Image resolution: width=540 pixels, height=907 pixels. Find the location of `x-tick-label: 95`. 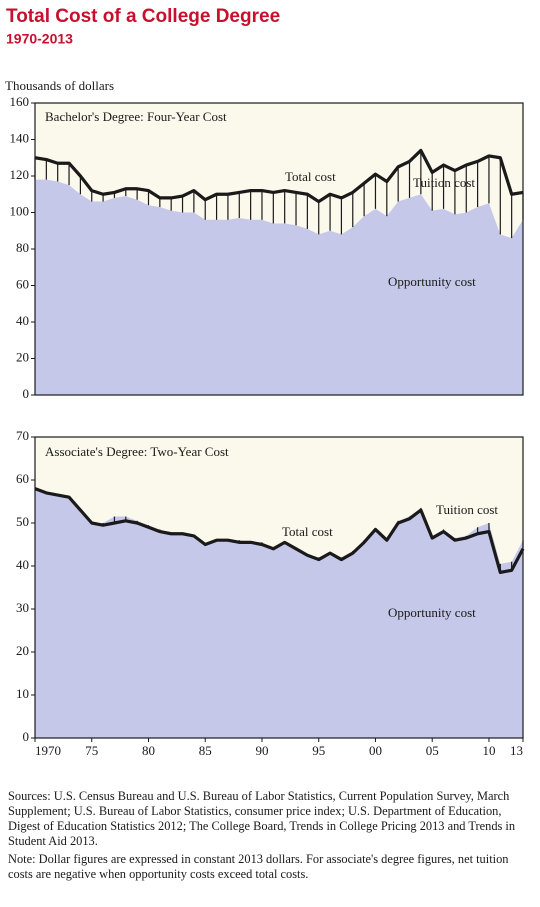

x-tick-label: 95 is located at coordinates (318, 750).